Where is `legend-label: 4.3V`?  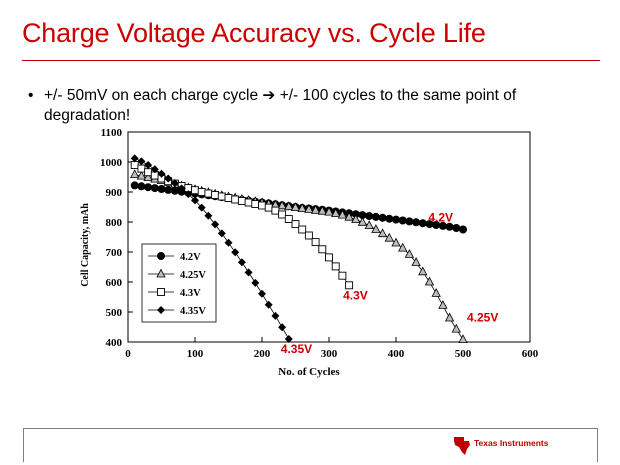 legend-label: 4.3V is located at coordinates (190, 293).